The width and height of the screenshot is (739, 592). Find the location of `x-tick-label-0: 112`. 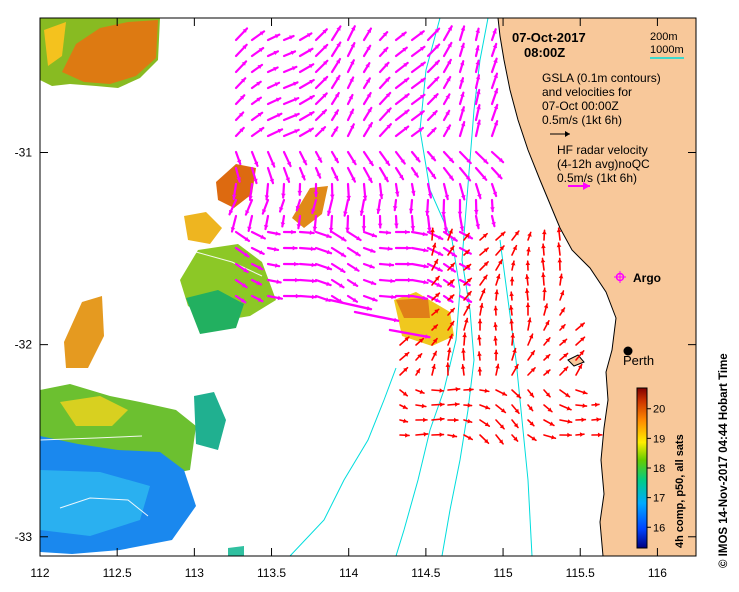

x-tick-label-0: 112 is located at coordinates (39, 573).